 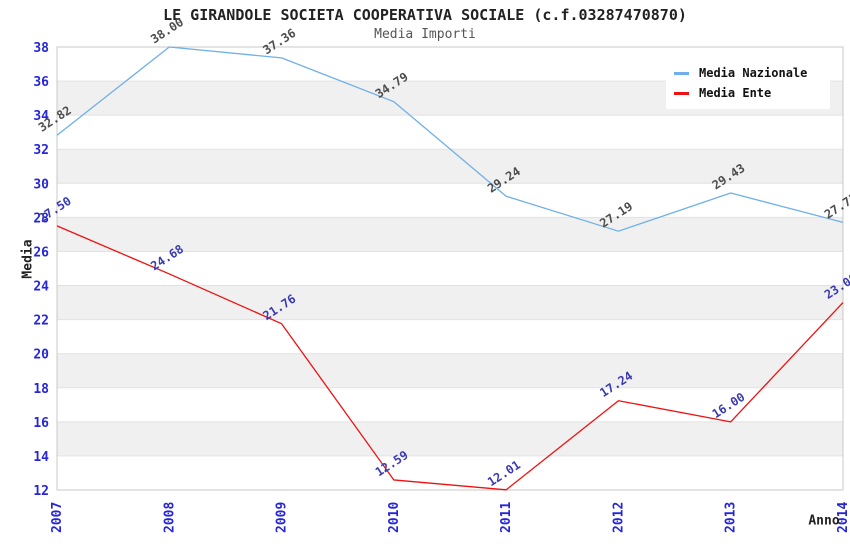 What do you see at coordinates (394, 517) in the screenshot?
I see `x-tick-label: 2010` at bounding box center [394, 517].